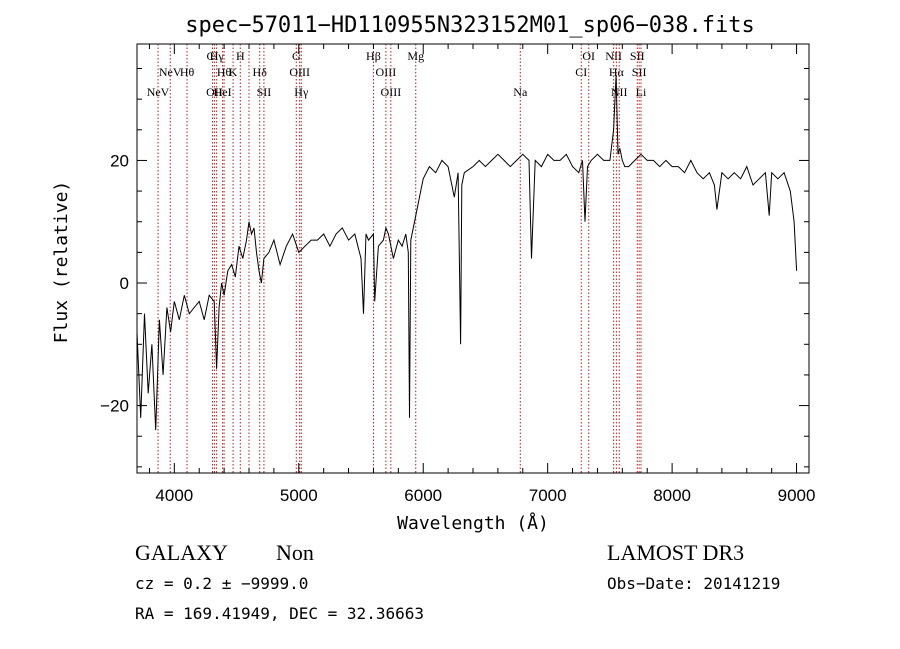 This screenshot has width=900, height=649. What do you see at coordinates (415, 56) in the screenshot?
I see `line-label: Mg` at bounding box center [415, 56].